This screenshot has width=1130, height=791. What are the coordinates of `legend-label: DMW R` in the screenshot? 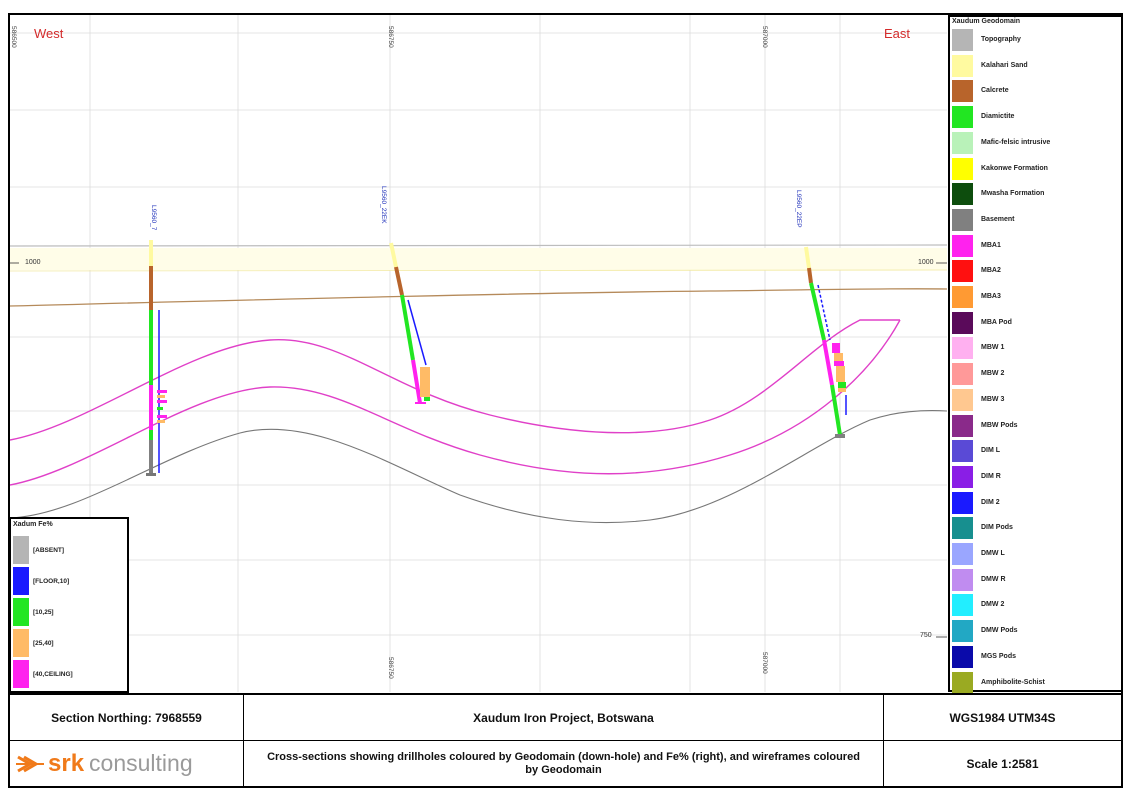 It's located at (993, 579).